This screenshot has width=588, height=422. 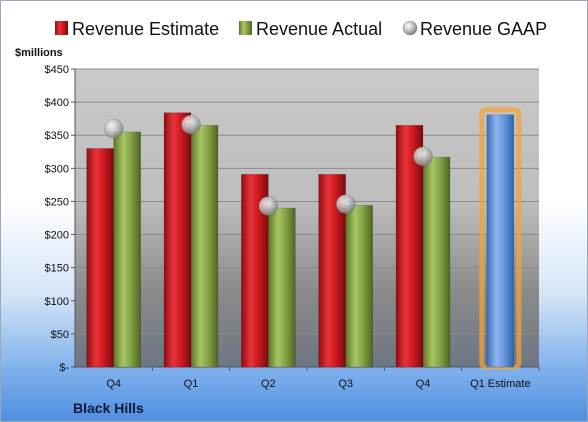 What do you see at coordinates (57, 302) in the screenshot?
I see `y-tick-label: $100` at bounding box center [57, 302].